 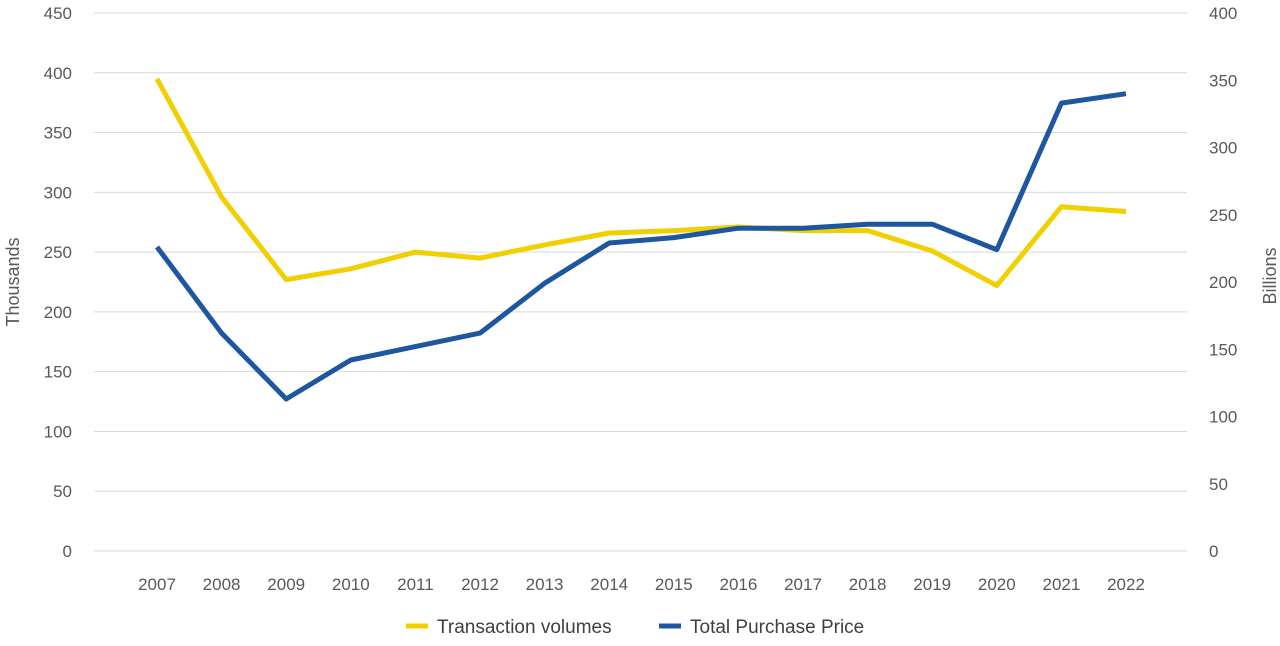 I want to click on x-tick-label: 2015, so click(x=674, y=584).